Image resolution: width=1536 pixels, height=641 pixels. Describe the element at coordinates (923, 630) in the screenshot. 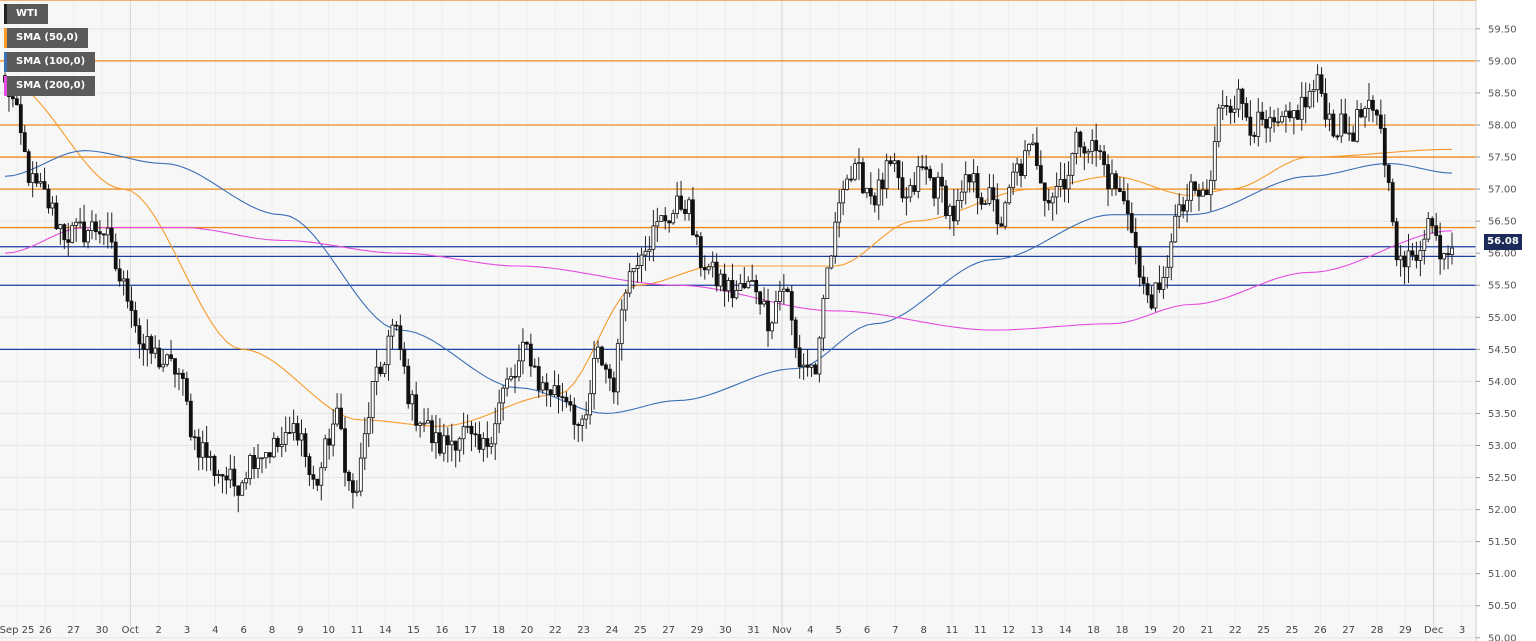

I see `x-tick-label: 8` at that location.